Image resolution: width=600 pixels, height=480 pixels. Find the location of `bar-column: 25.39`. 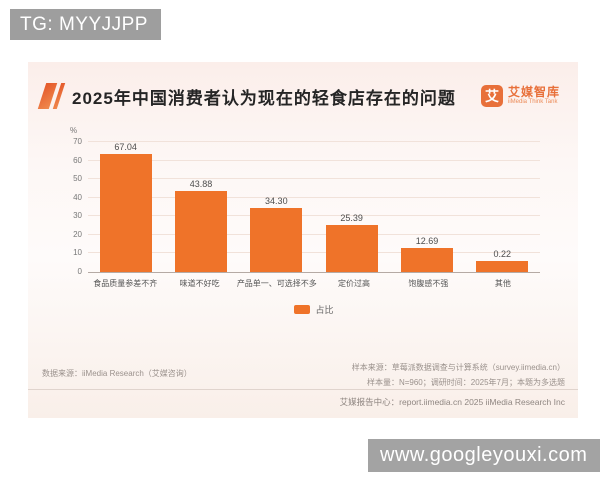

bar-column: 25.39 is located at coordinates (351, 207).